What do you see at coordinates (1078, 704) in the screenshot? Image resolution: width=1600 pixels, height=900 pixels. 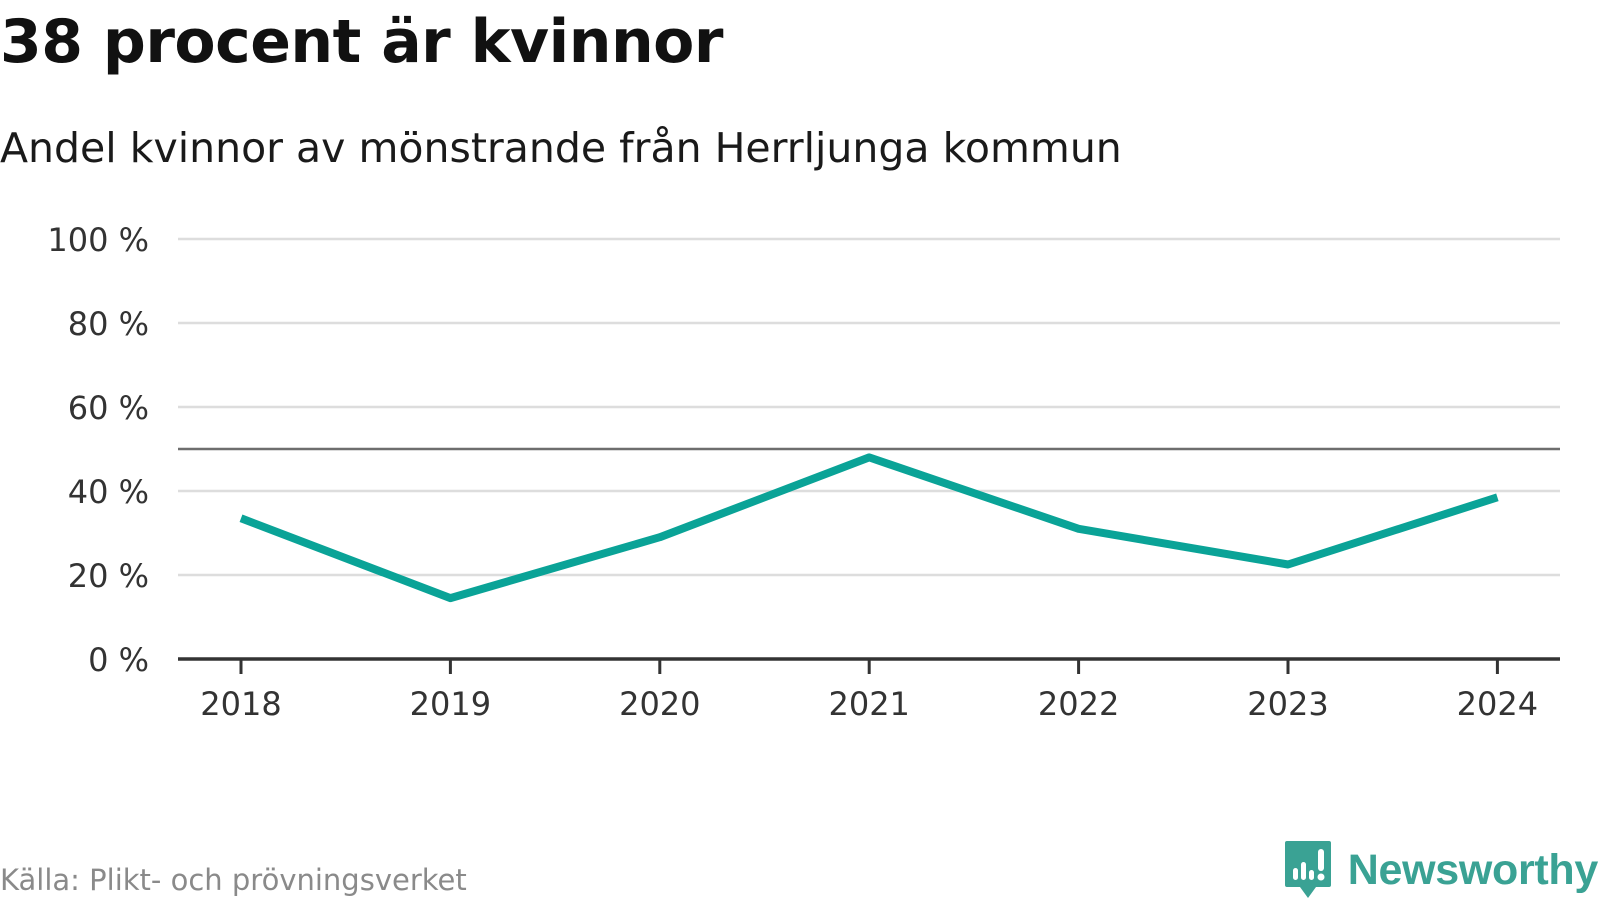 I see `x-tick-label-2022: 2022` at bounding box center [1078, 704].